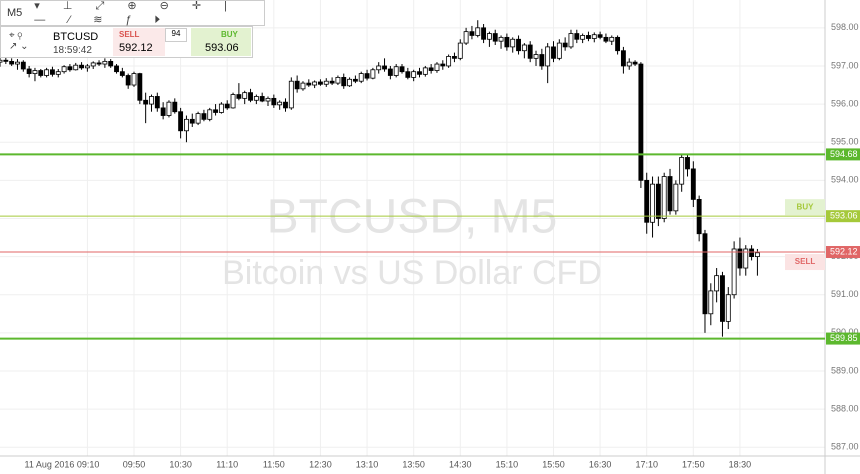 This screenshot has width=860, height=474. Describe the element at coordinates (15, 13) in the screenshot. I see `timeframe-select: M5` at that location.